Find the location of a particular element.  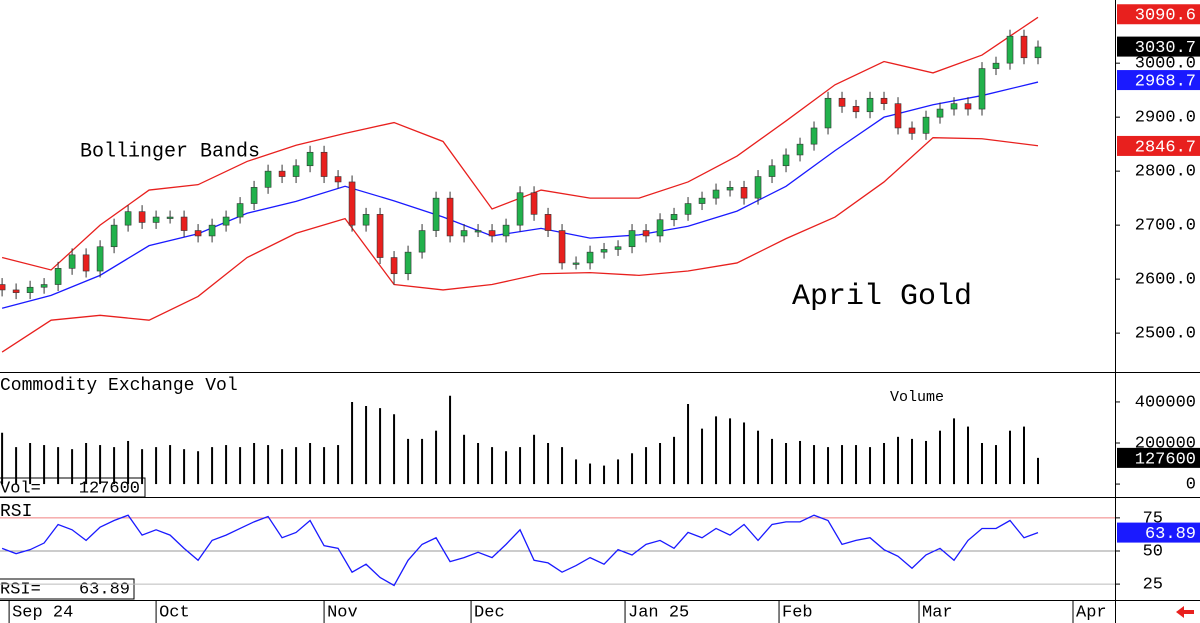

readout-value: 127600 is located at coordinates (109, 488).